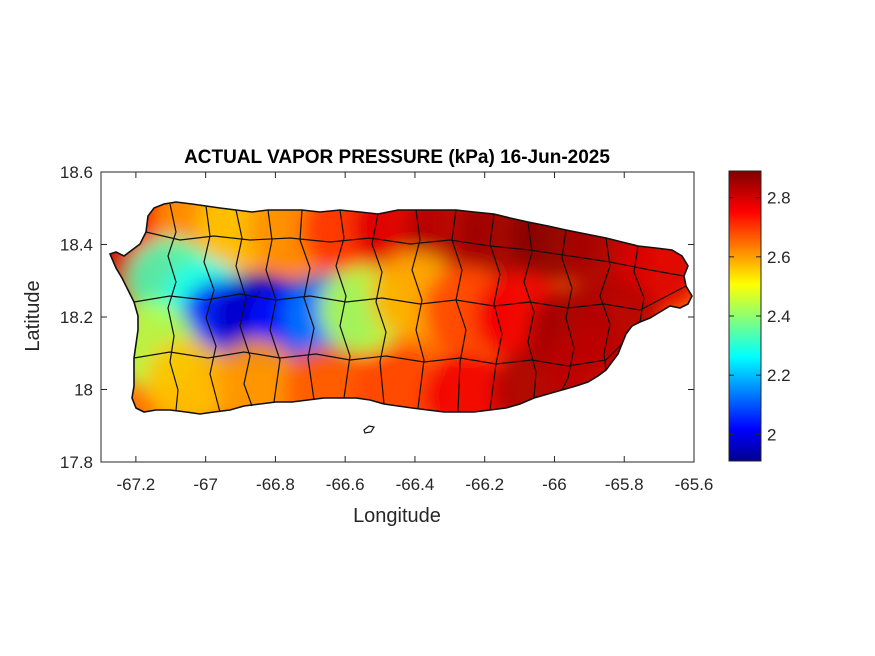  What do you see at coordinates (554, 484) in the screenshot?
I see `x-tick-label: -66` at bounding box center [554, 484].